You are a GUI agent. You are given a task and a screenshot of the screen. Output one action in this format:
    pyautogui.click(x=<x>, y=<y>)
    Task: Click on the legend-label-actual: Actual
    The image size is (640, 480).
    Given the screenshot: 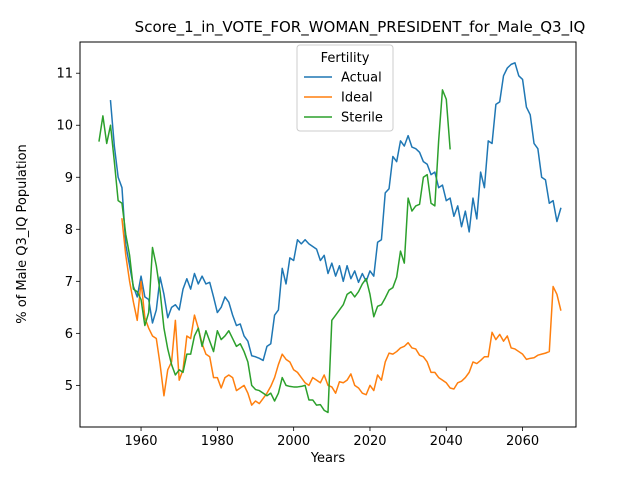 What is the action you would take?
    pyautogui.click(x=361, y=78)
    